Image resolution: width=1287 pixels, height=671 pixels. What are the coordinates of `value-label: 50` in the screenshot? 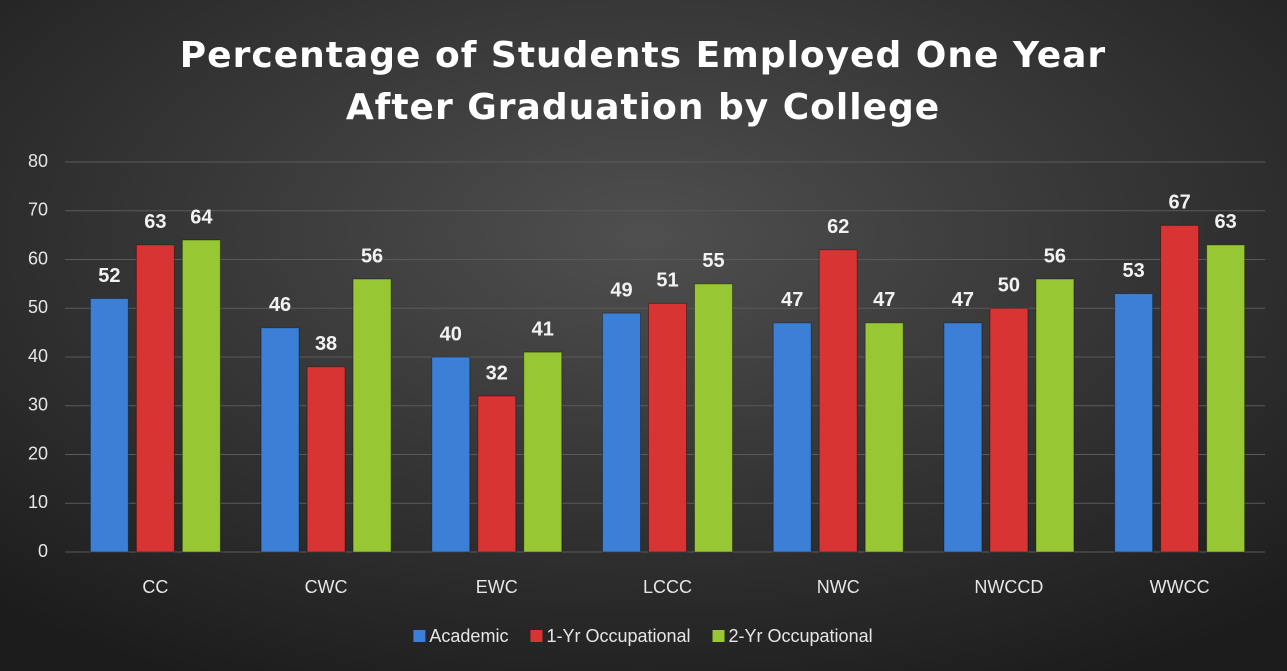 It's located at (1009, 286).